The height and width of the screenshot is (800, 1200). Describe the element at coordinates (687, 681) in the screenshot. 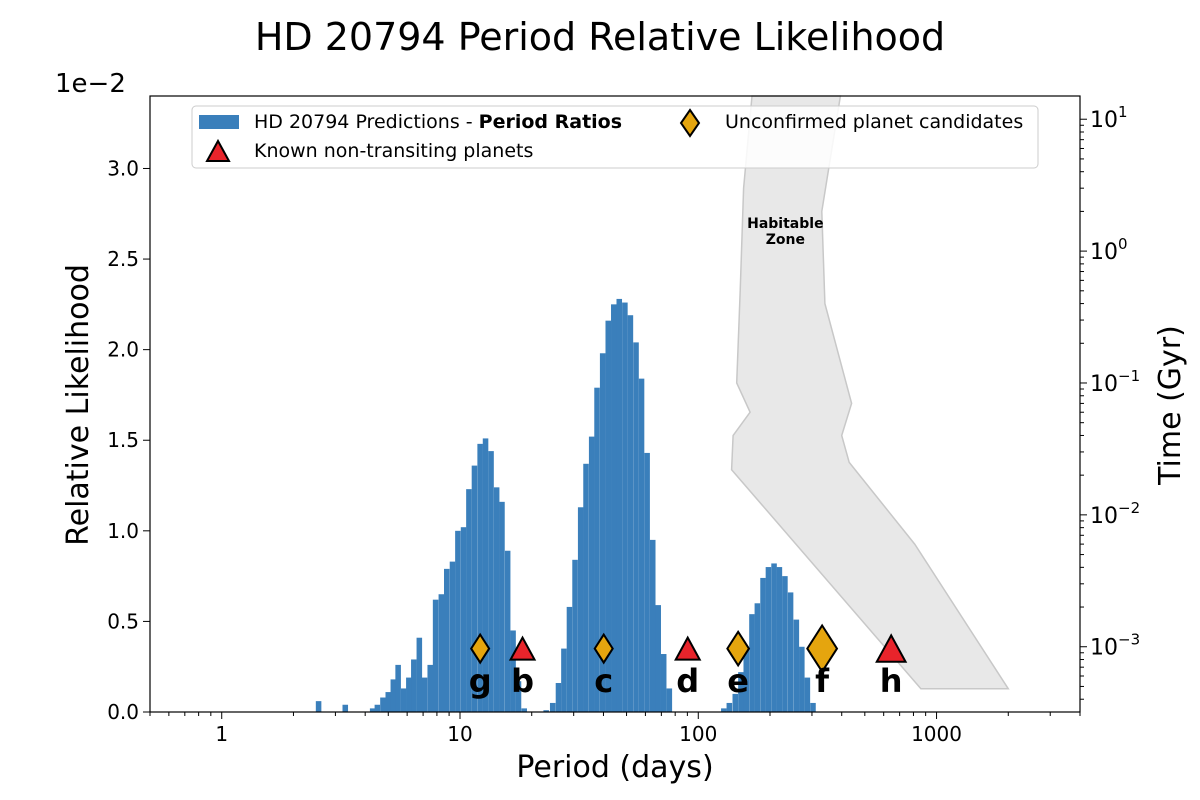

I see `planet-d-label: d` at that location.